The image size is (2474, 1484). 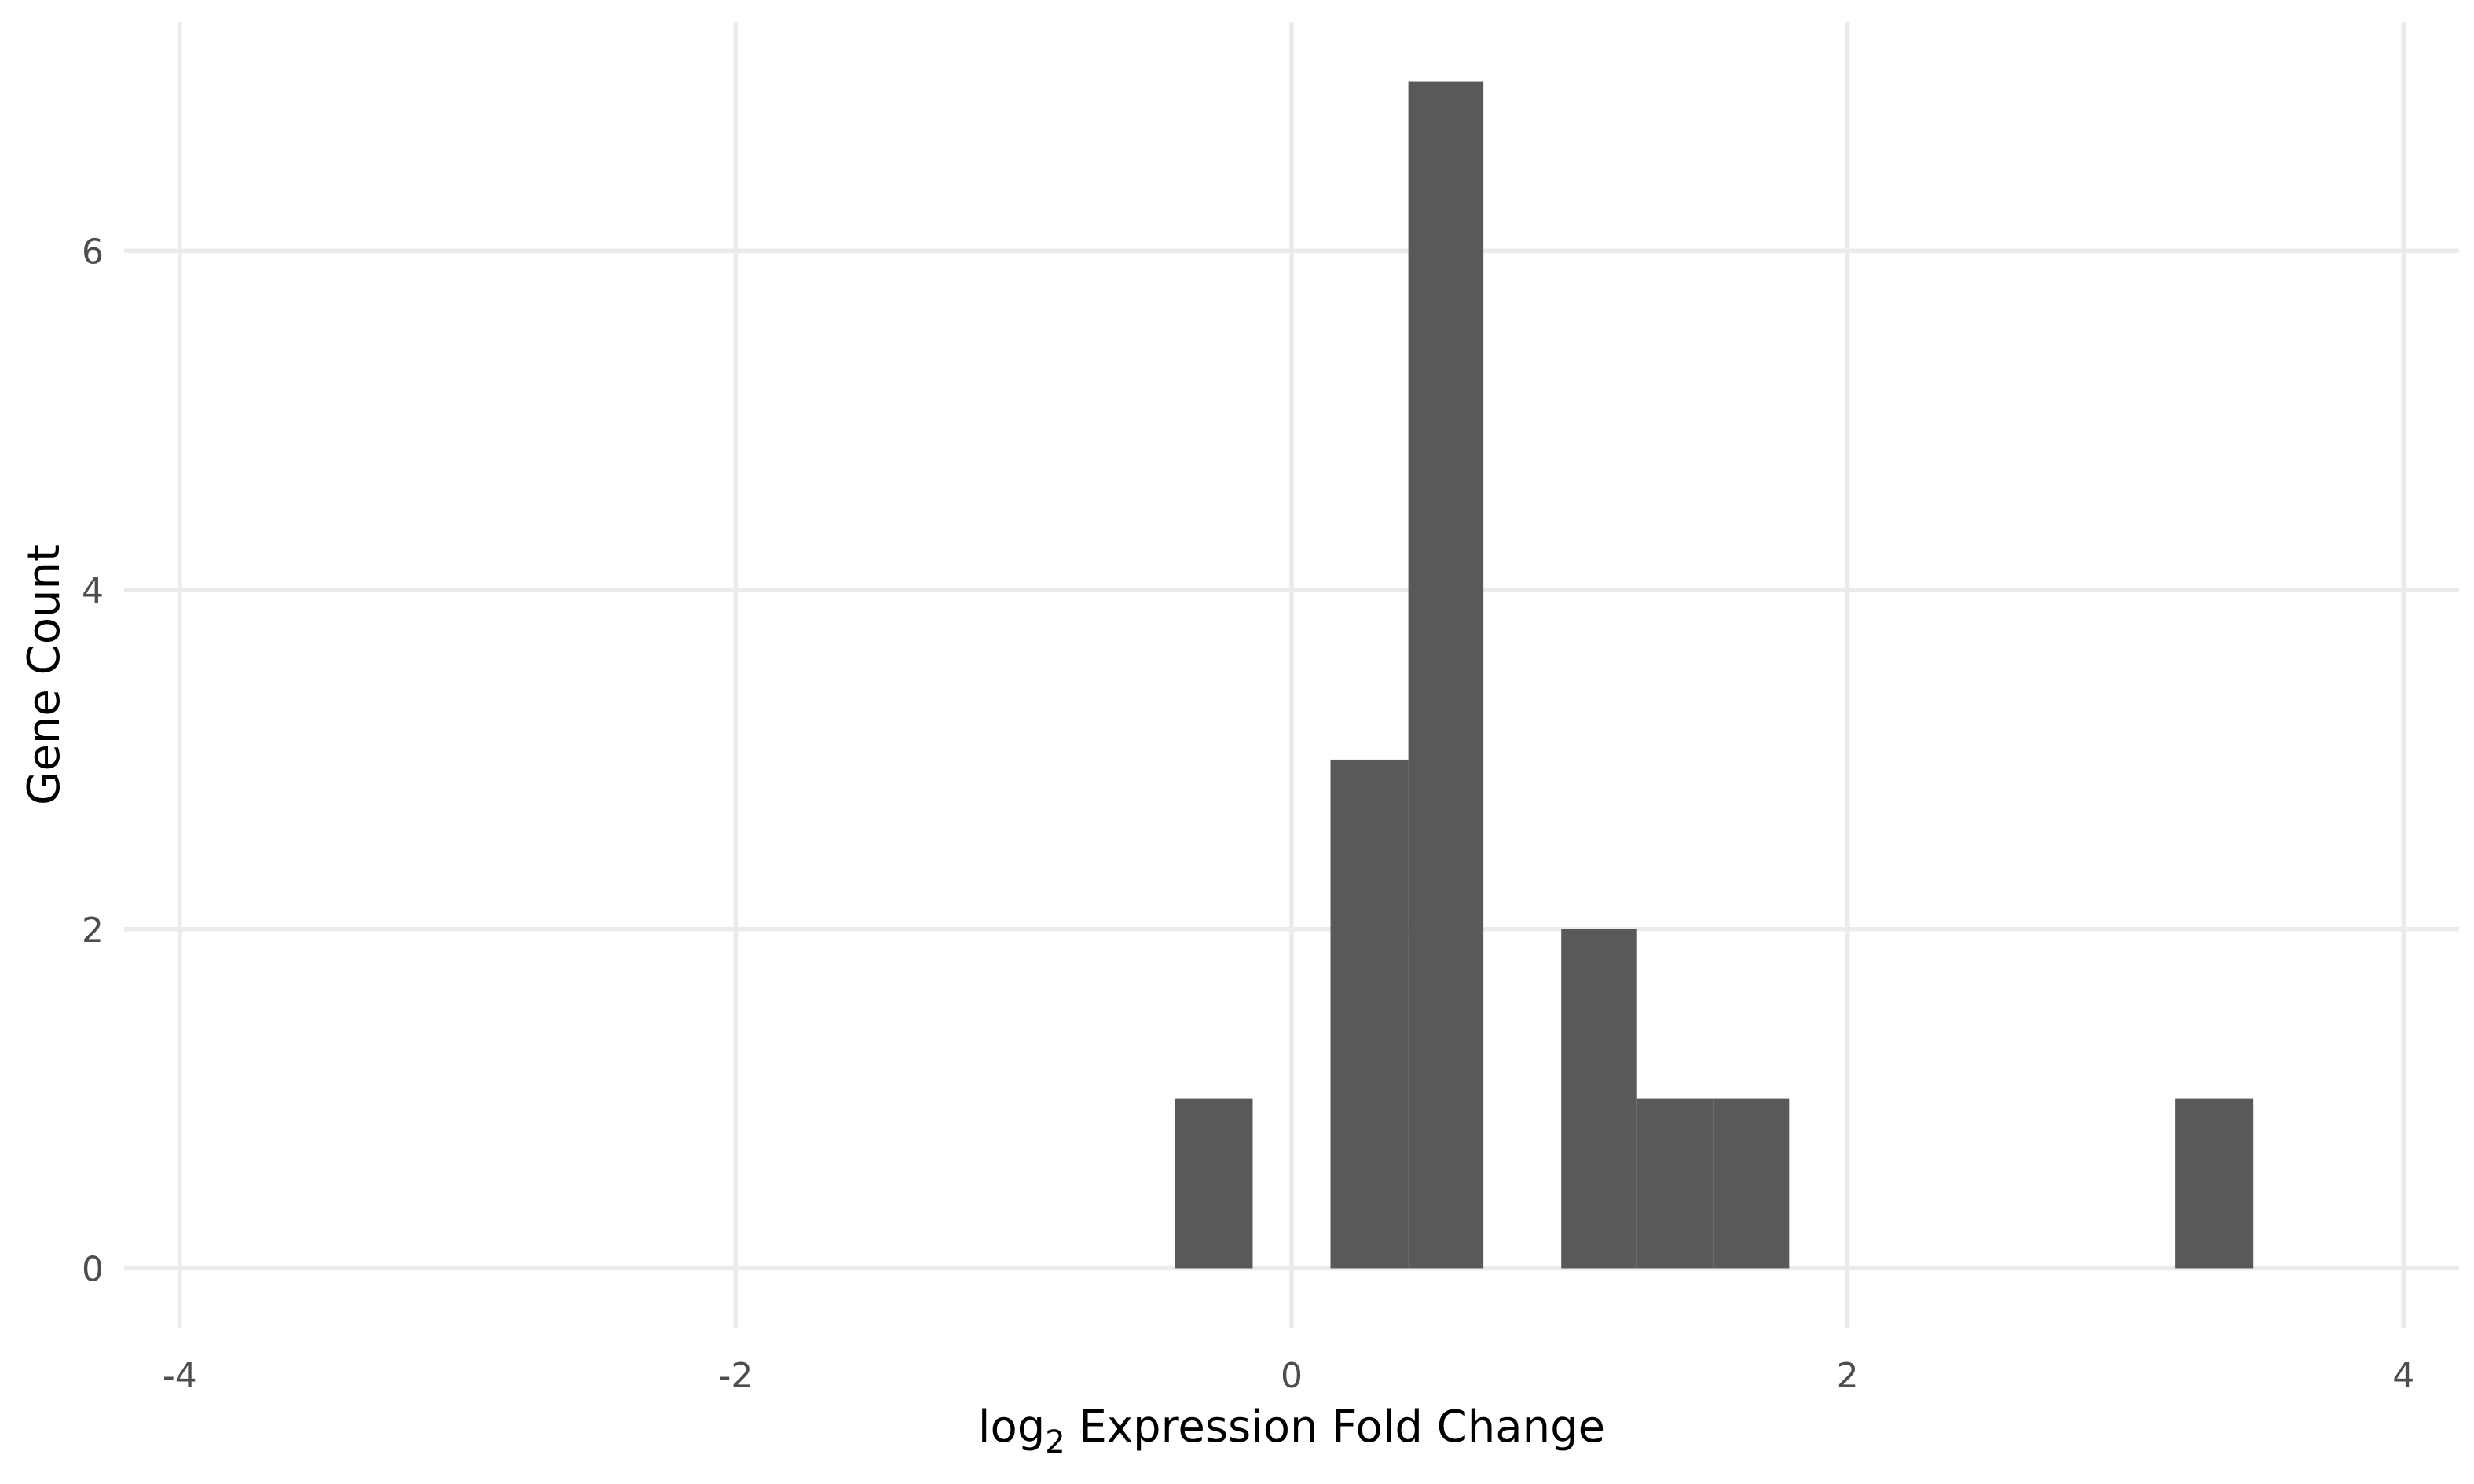 I want to click on x-axis-title: log2 Expression Fold Change, so click(x=1291, y=1431).